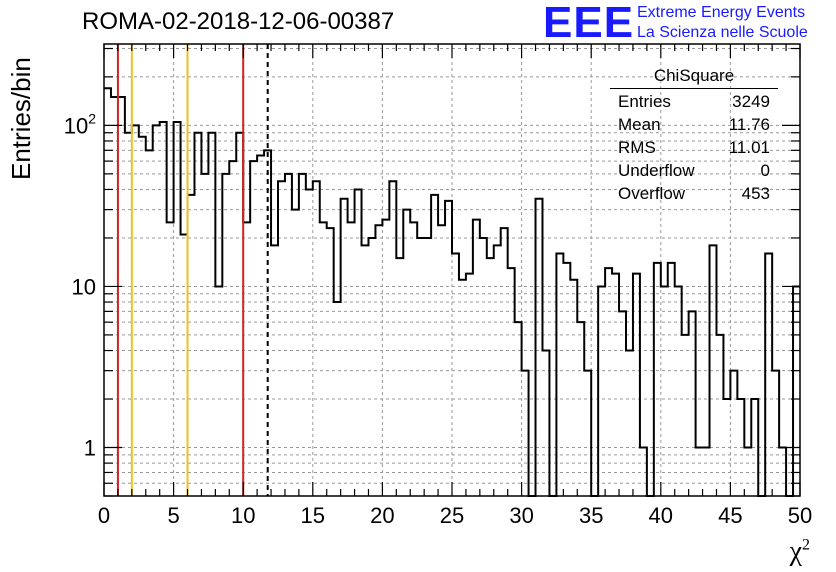 Image resolution: width=836 pixels, height=572 pixels. I want to click on stats-row-overflow: Overflow 453, so click(694, 193).